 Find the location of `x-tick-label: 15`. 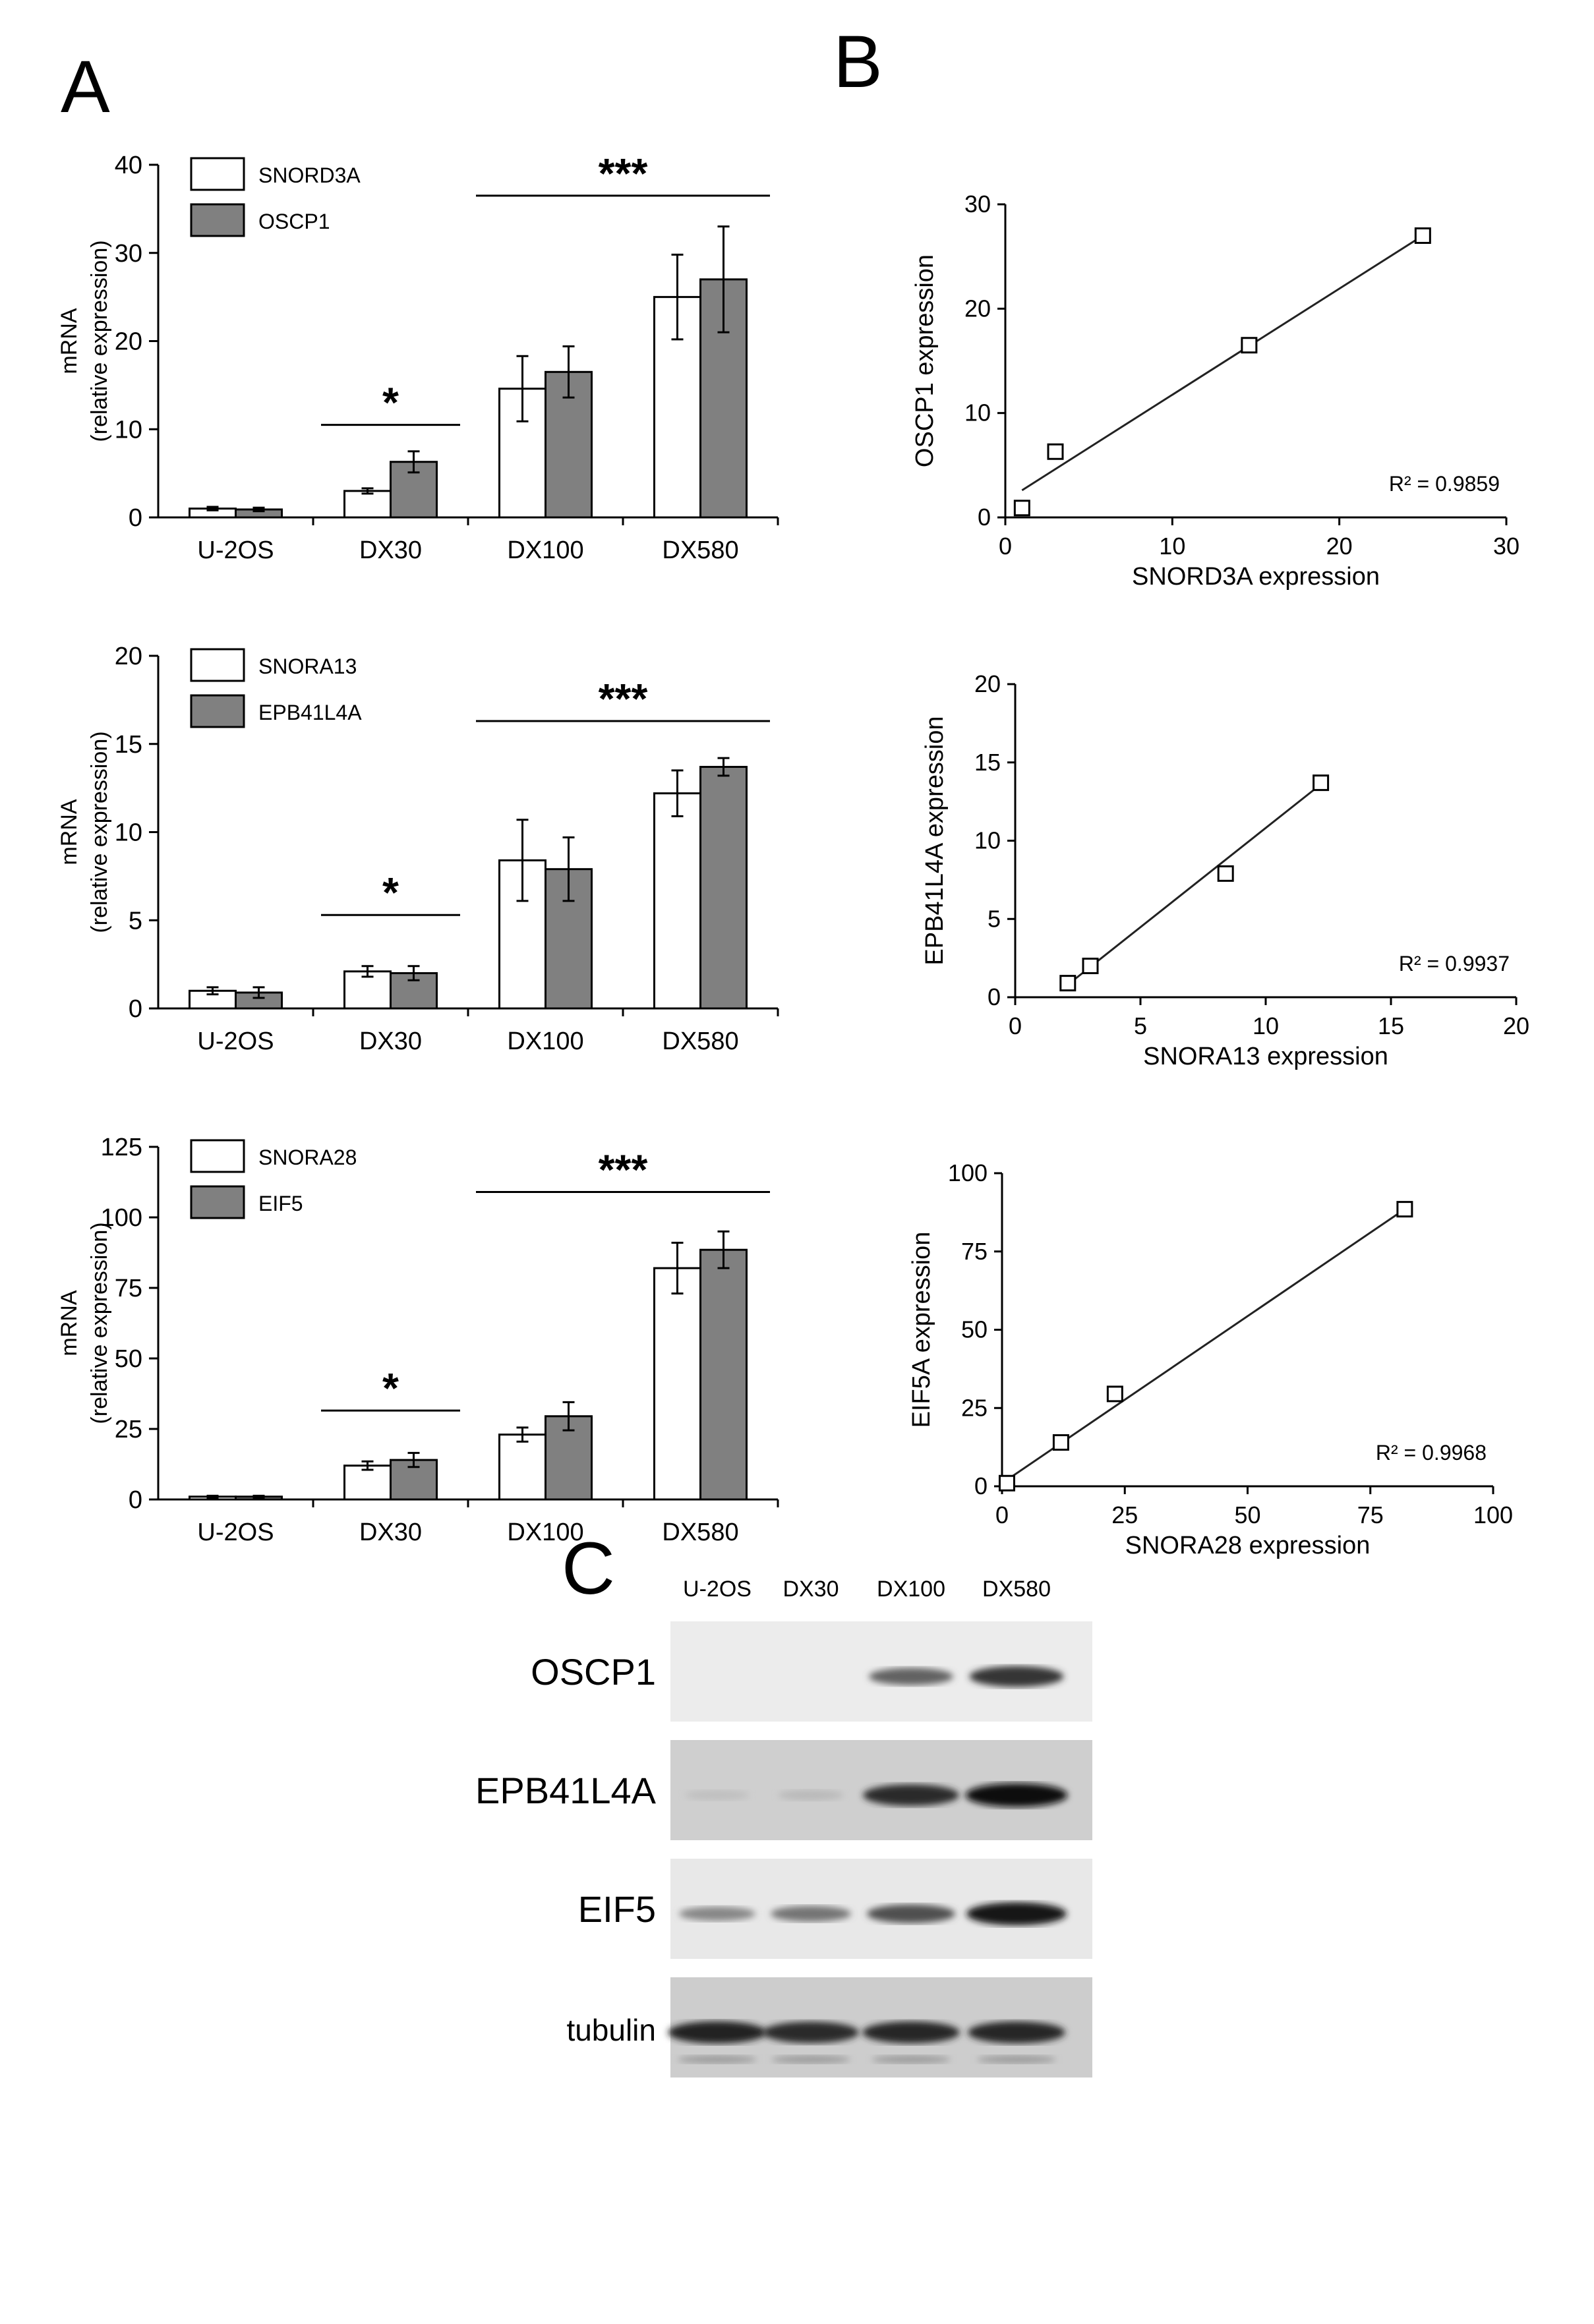

x-tick-label: 15 is located at coordinates (1391, 1025).